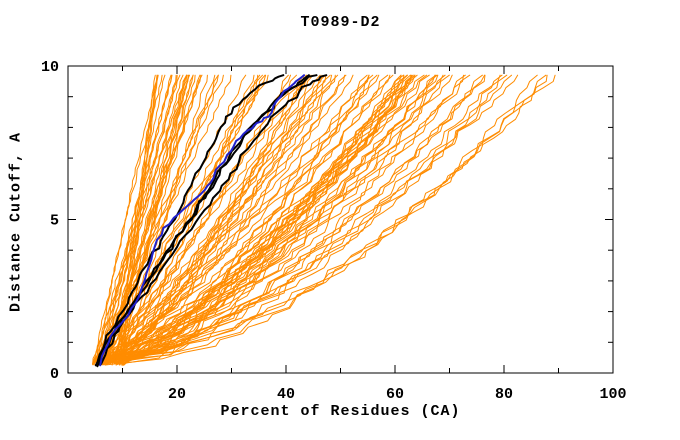 The image size is (680, 440). Describe the element at coordinates (54, 221) in the screenshot. I see `y-tick-label: 5` at that location.